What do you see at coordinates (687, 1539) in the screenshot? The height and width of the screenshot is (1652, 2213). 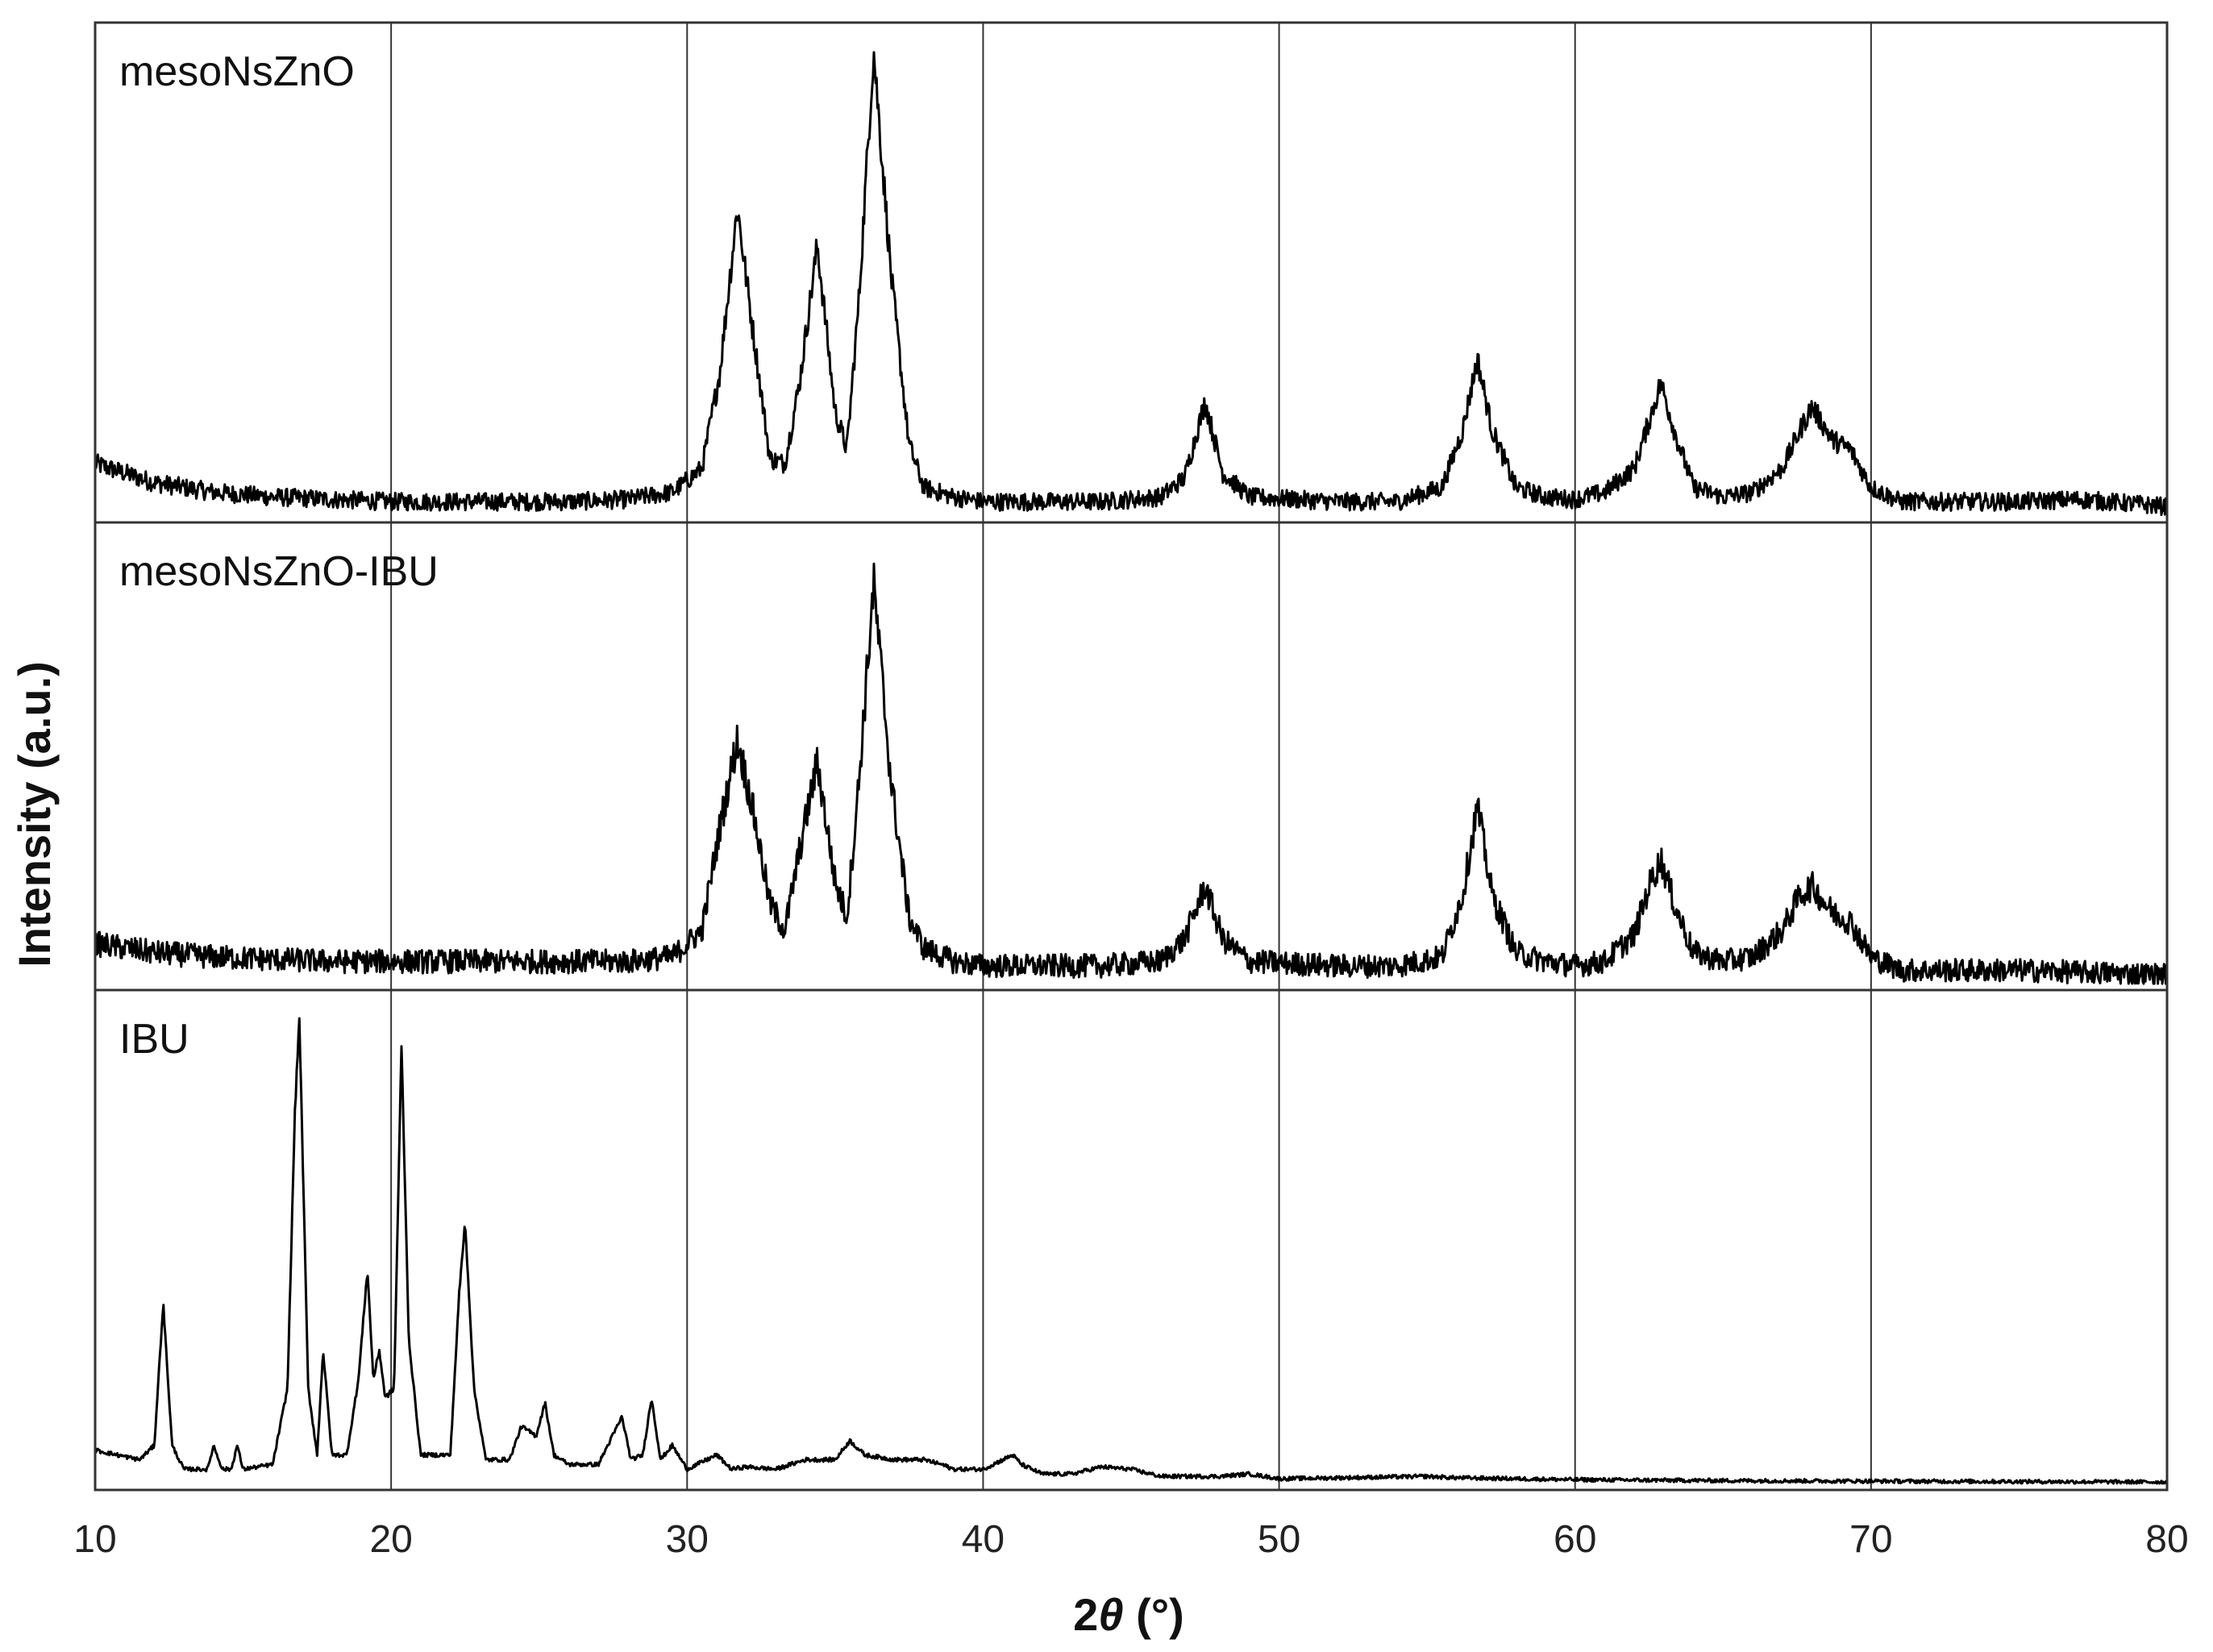 I see `x-tick-label: 30` at bounding box center [687, 1539].